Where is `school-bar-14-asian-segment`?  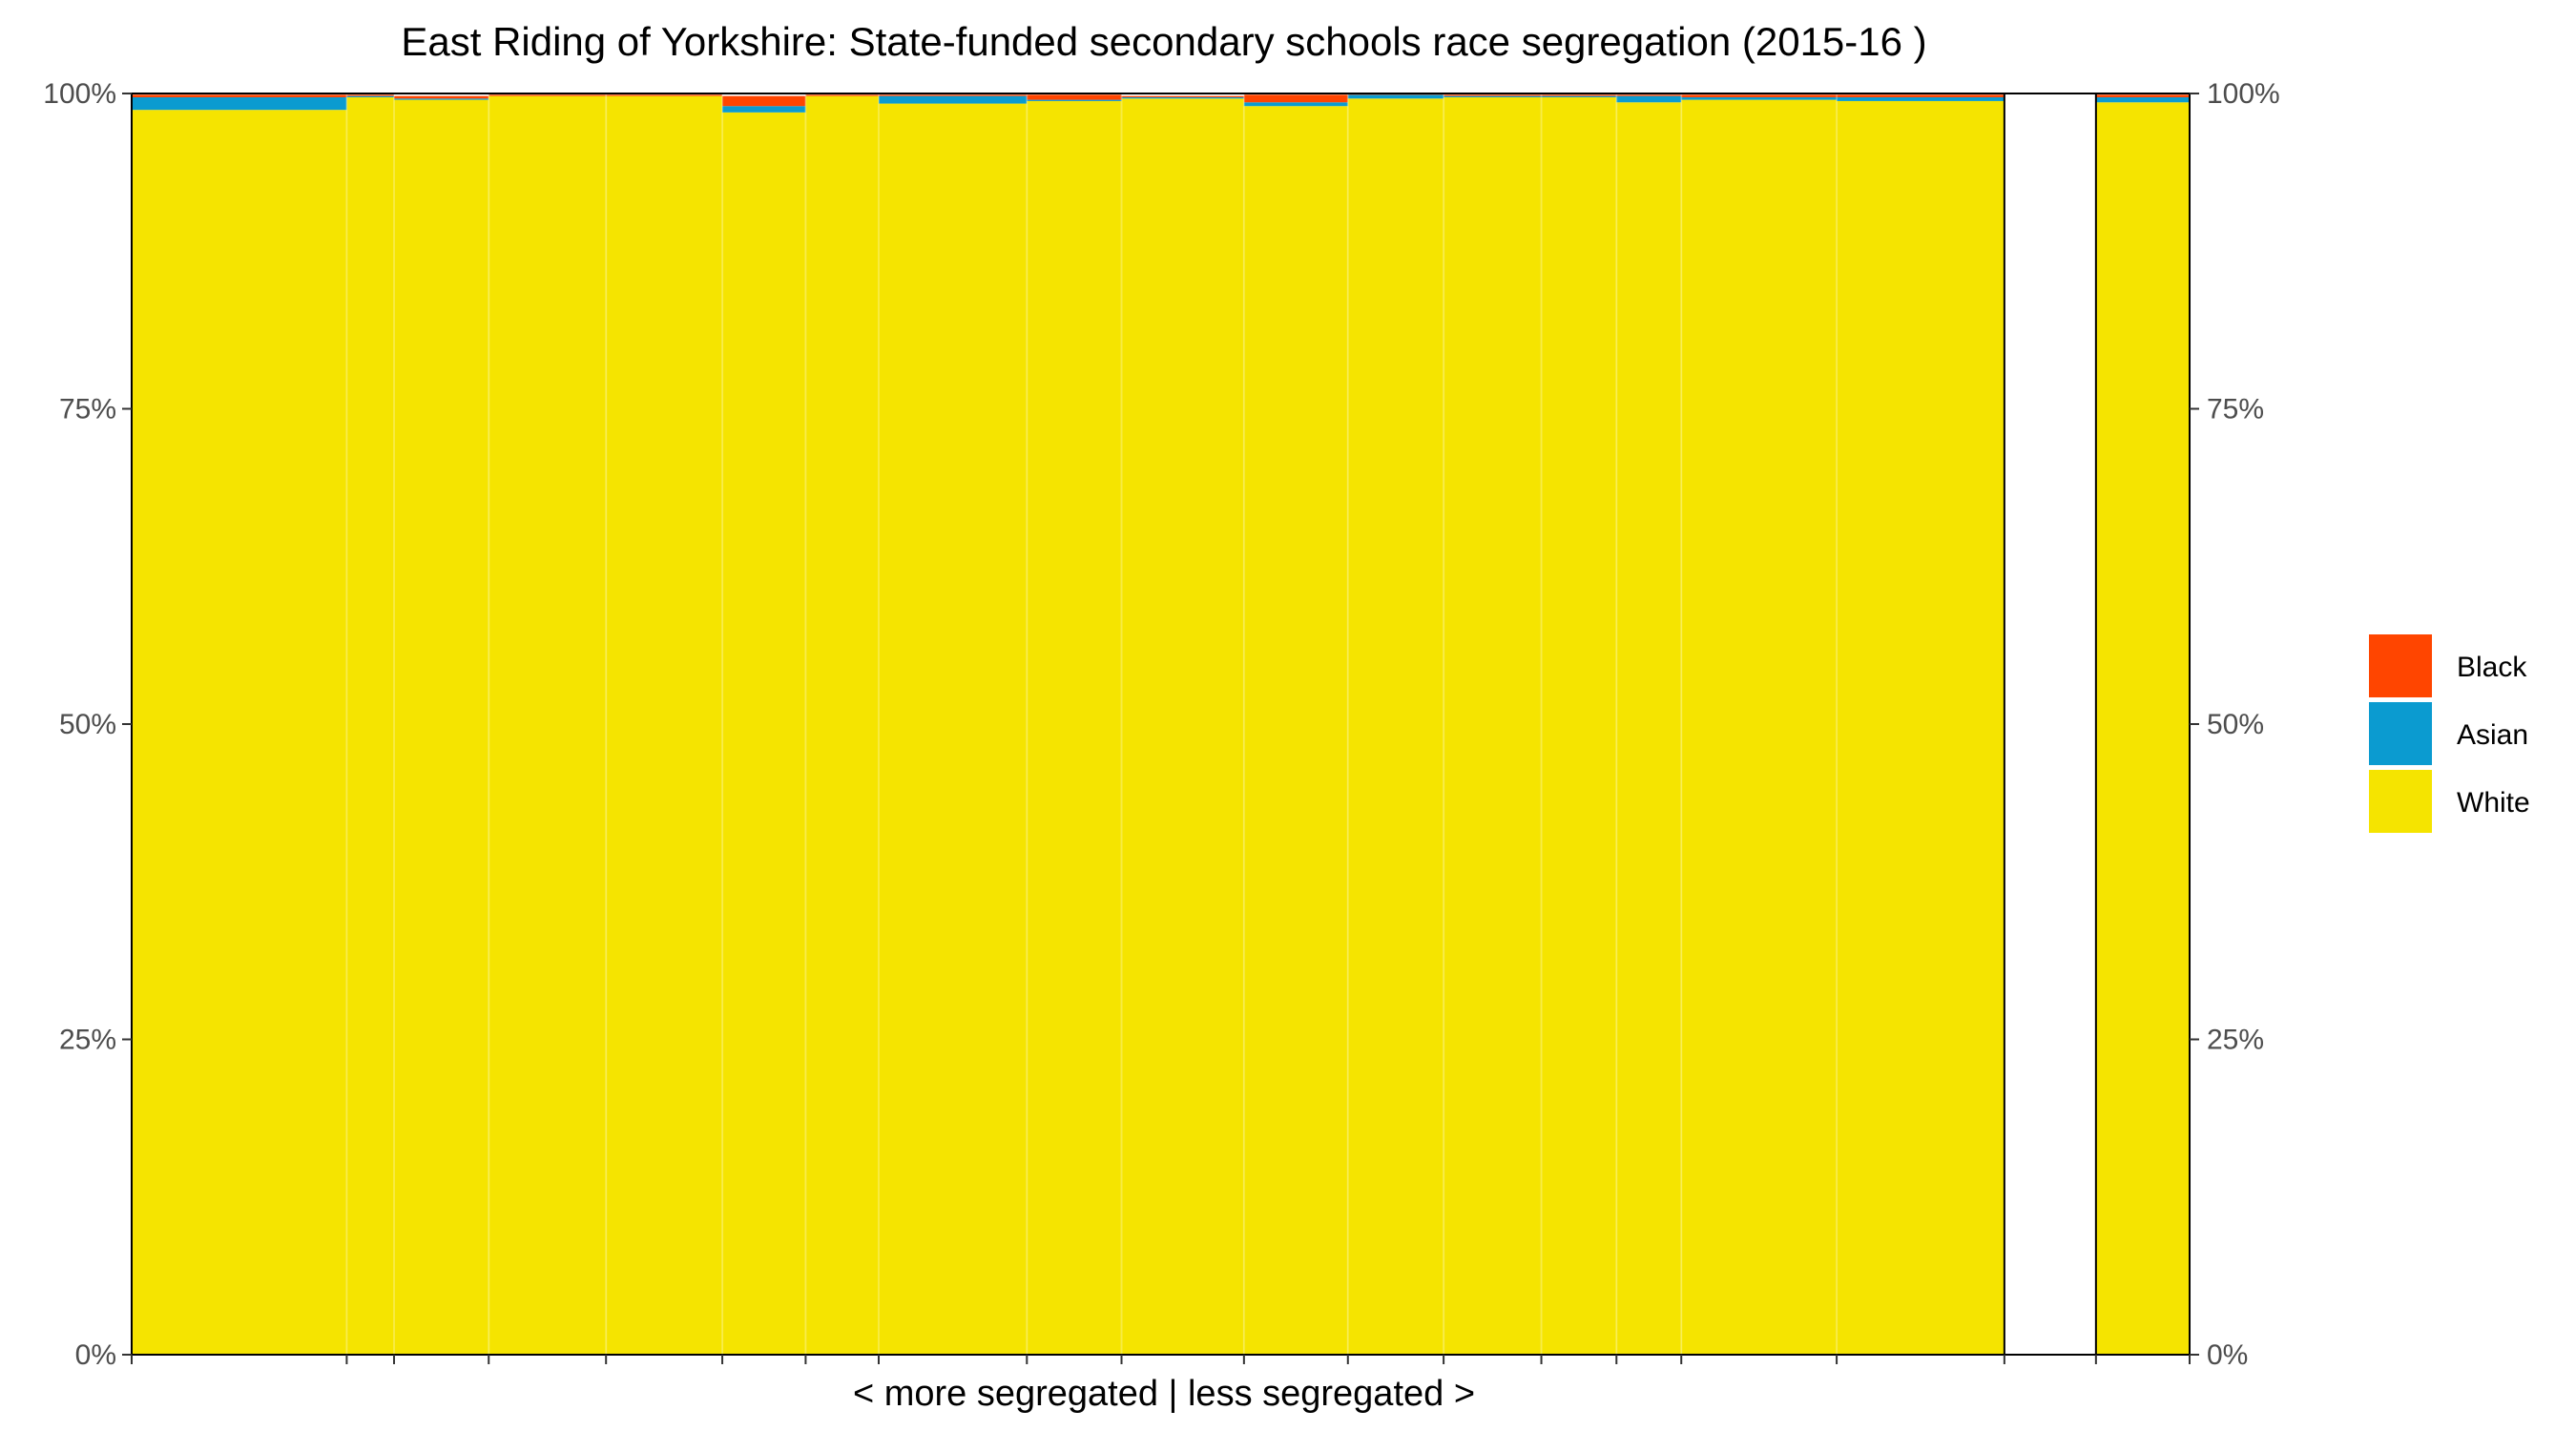
school-bar-14-asian-segment is located at coordinates (1579, 96).